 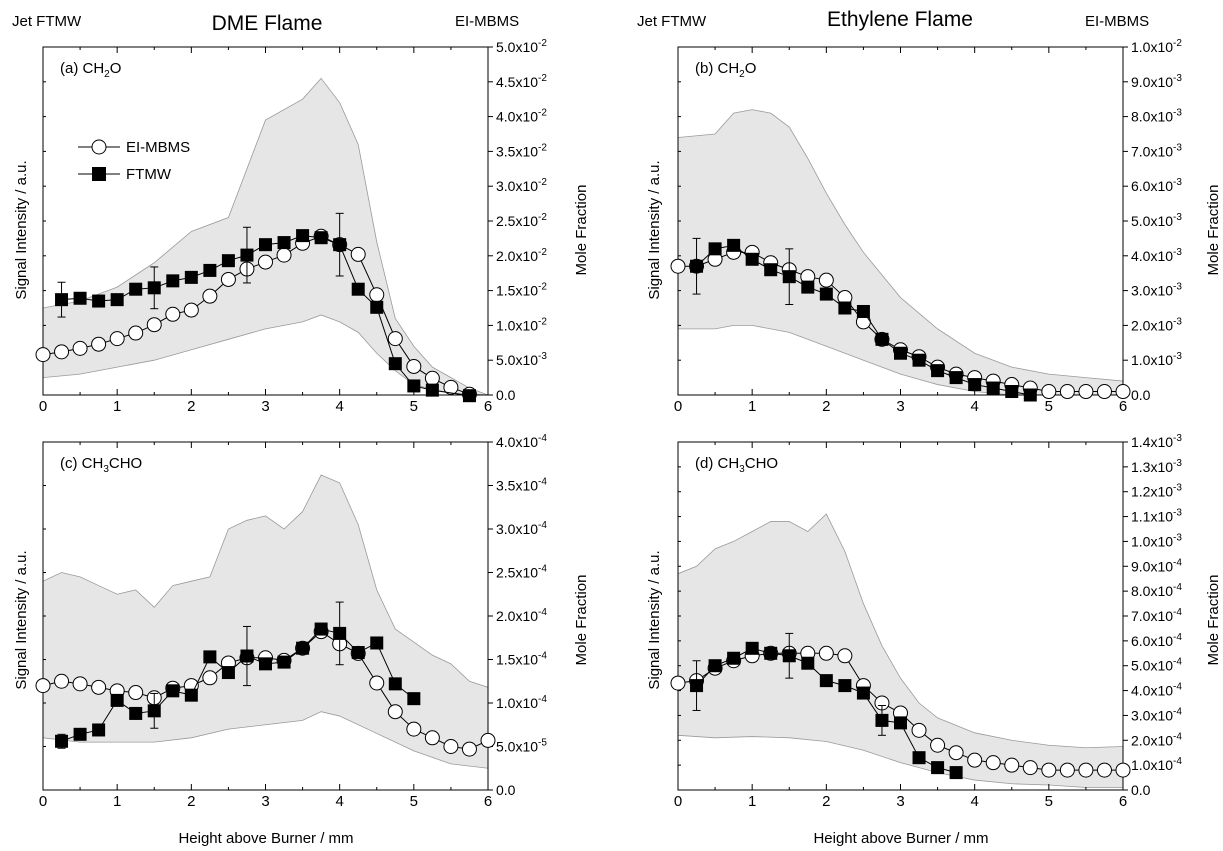 What do you see at coordinates (900, 19) in the screenshot?
I see `title-ethylene-flame: Ethylene Flame` at bounding box center [900, 19].